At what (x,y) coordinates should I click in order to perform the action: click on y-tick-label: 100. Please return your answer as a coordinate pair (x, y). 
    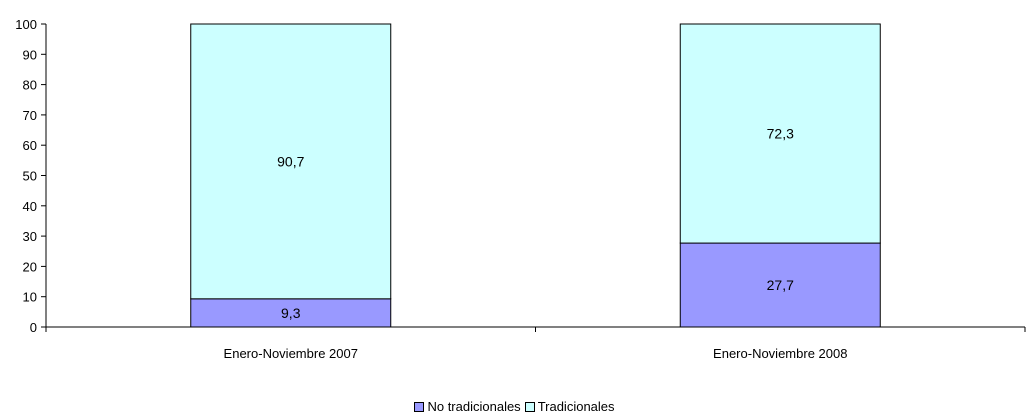
    Looking at the image, I should click on (26, 24).